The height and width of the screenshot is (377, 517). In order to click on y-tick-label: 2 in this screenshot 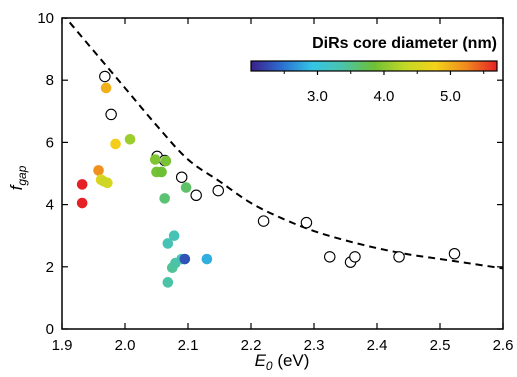, I will do `click(50, 267)`.